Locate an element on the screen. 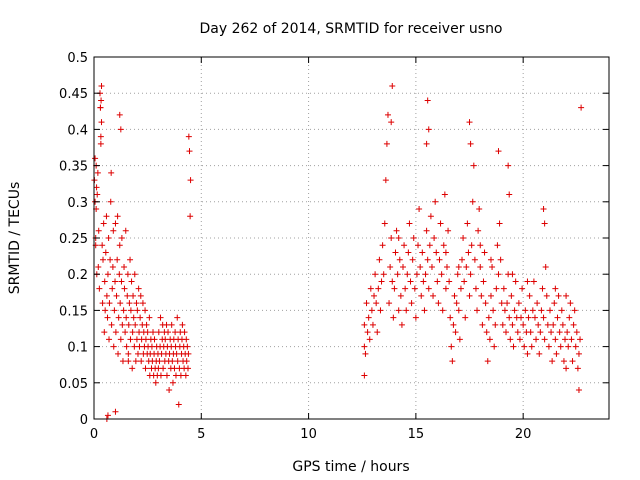  x-tick-label: 0 is located at coordinates (94, 434).